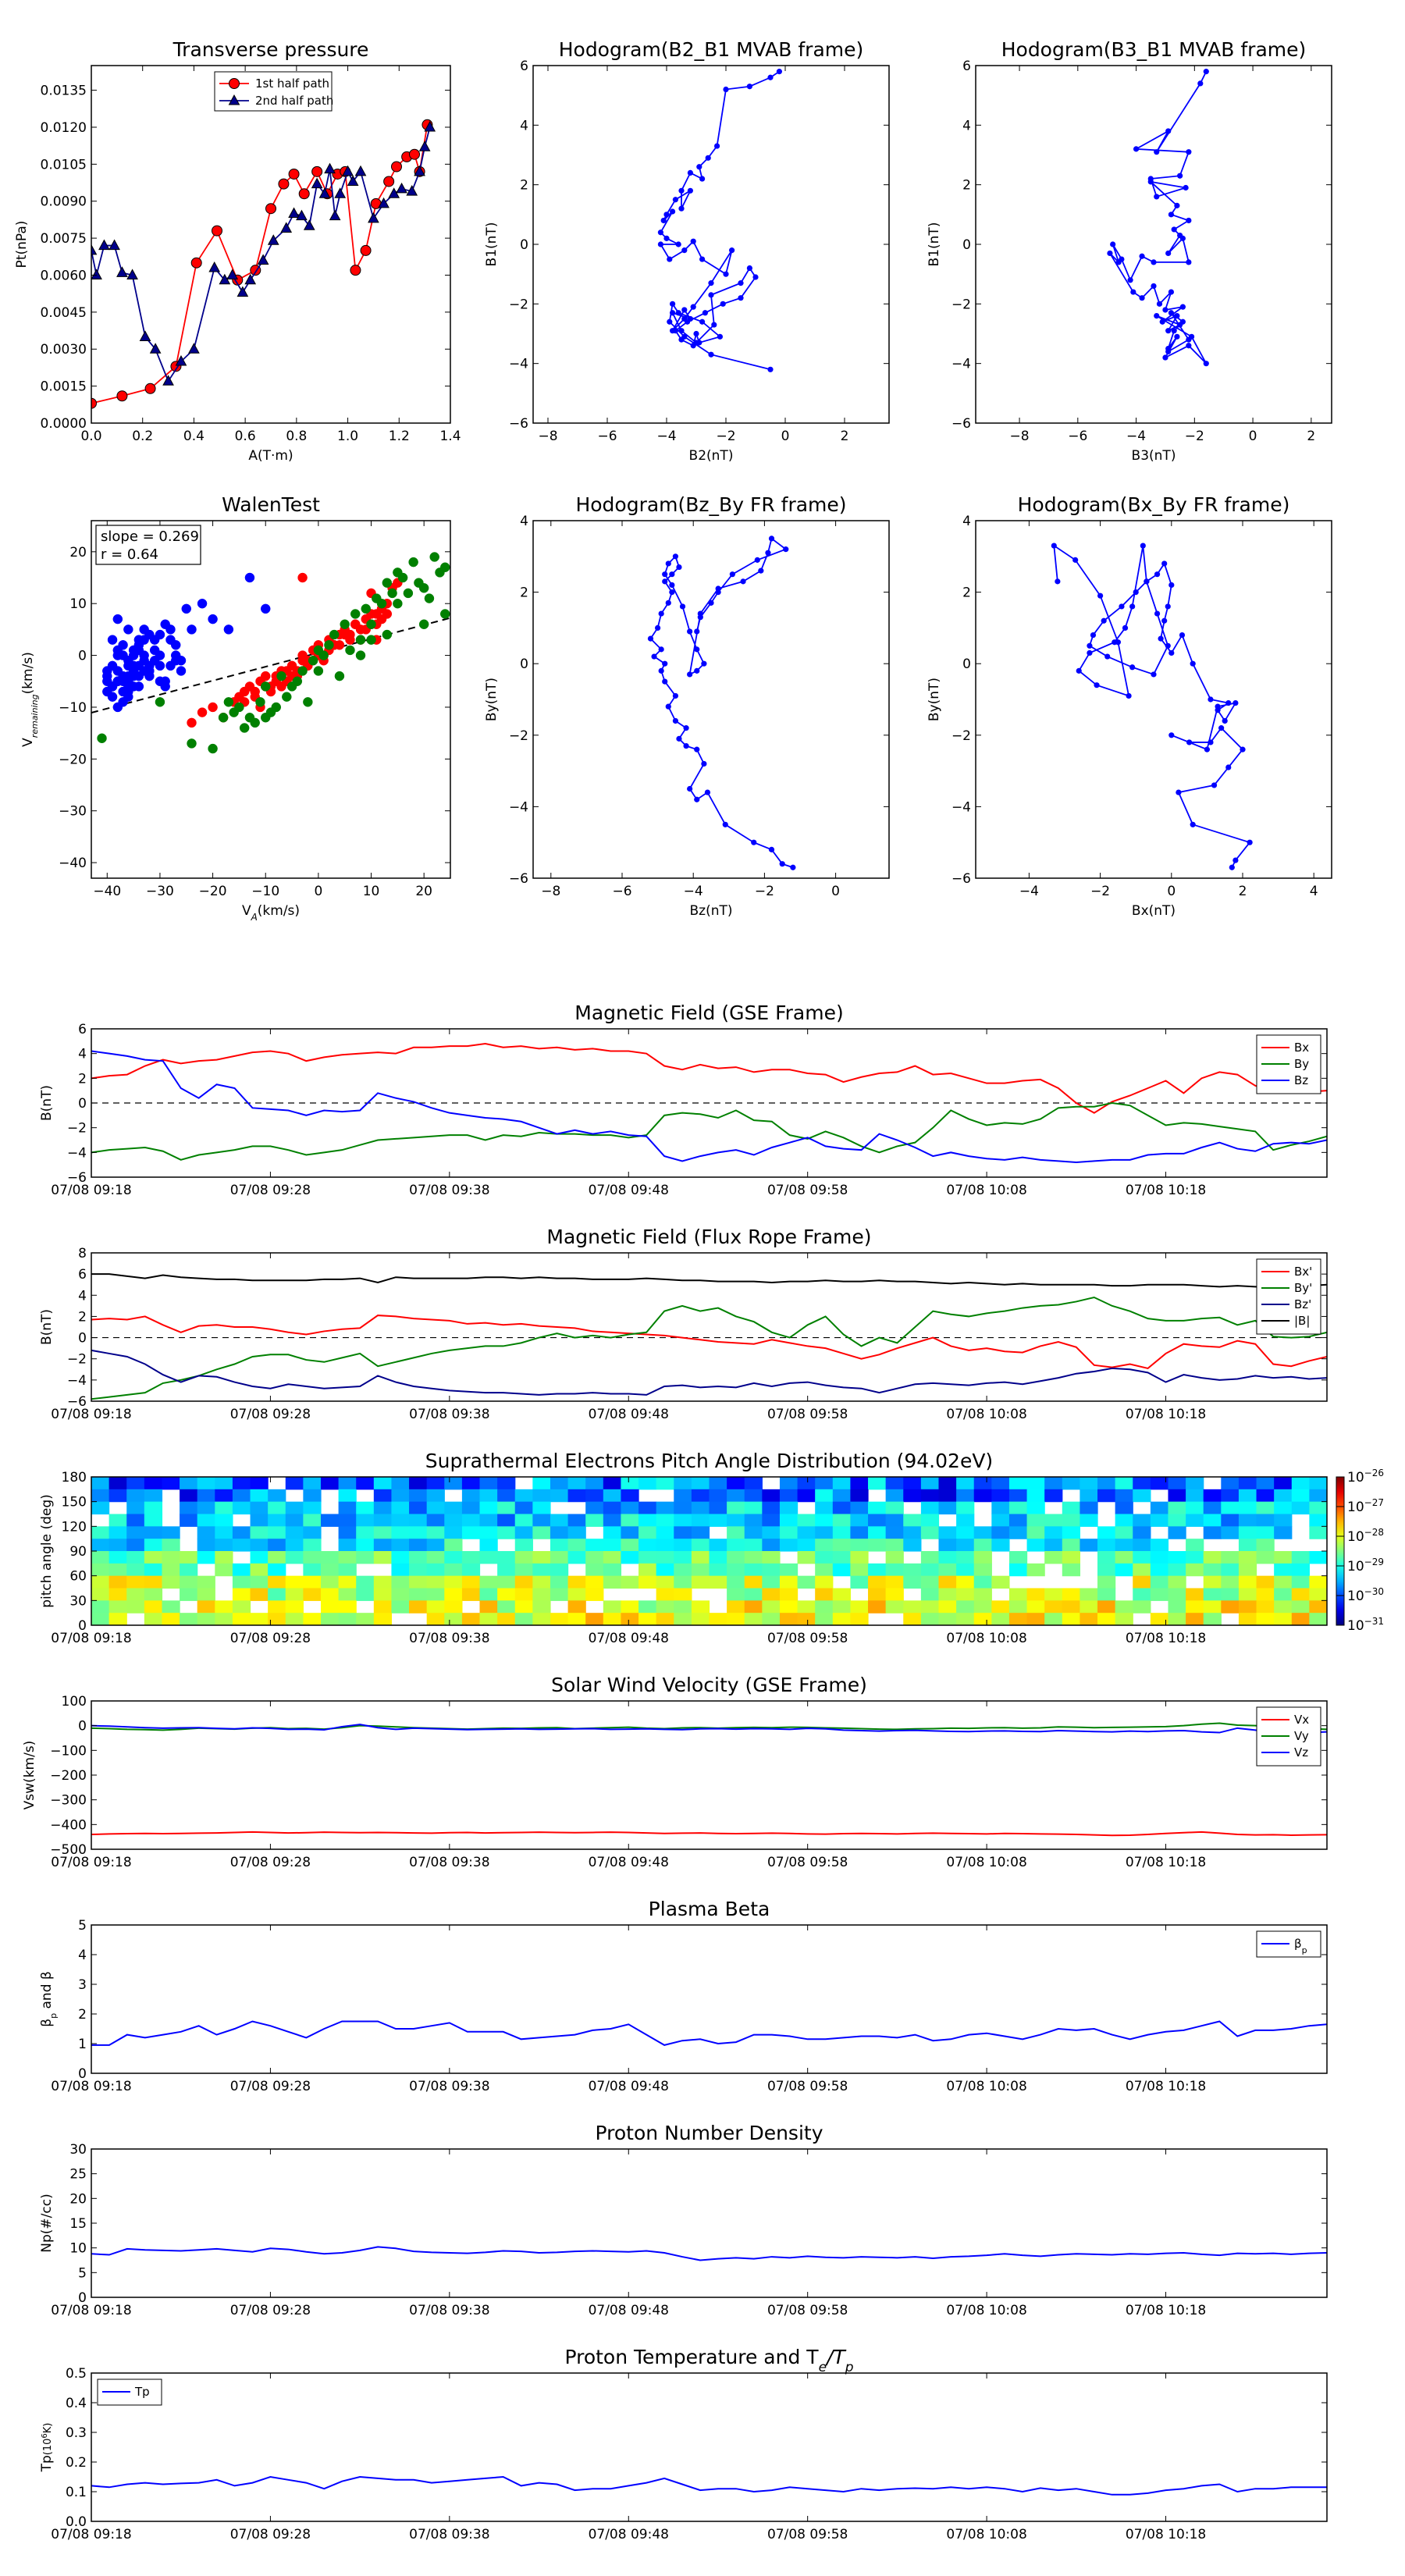  Describe the element at coordinates (518, 879) in the screenshot. I see `y-tick-label: −6` at that location.